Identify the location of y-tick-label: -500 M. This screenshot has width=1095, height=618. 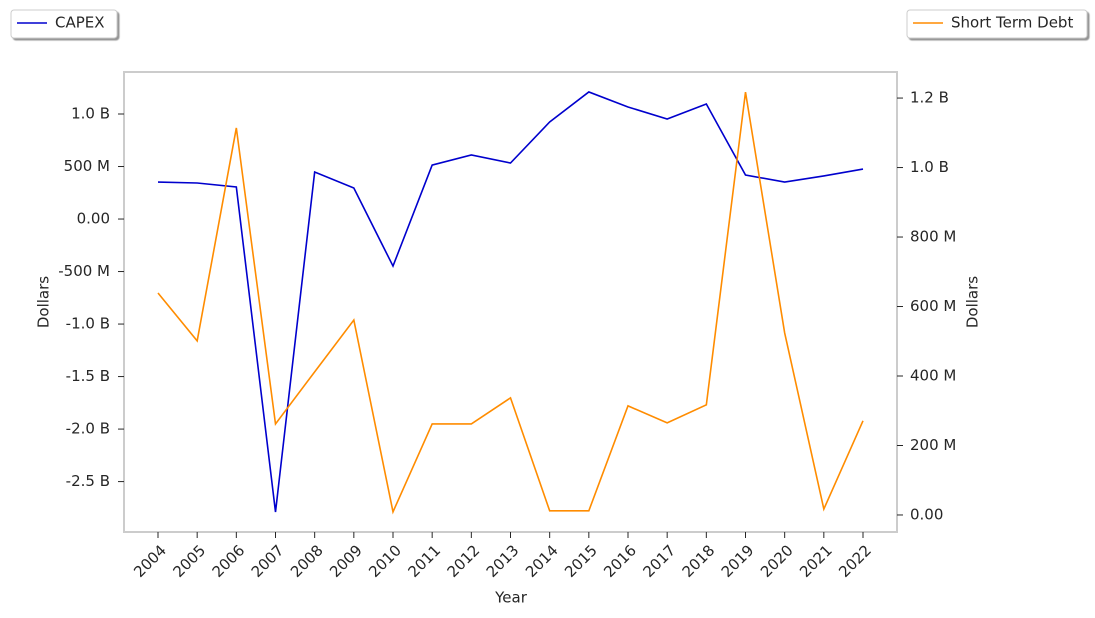
(84, 271).